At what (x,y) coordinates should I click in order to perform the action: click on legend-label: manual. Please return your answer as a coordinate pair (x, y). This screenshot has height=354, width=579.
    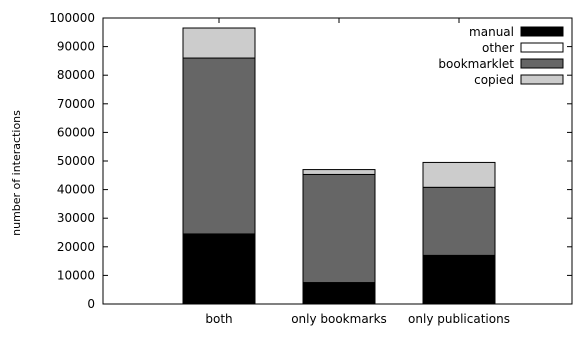
    Looking at the image, I should click on (491, 32).